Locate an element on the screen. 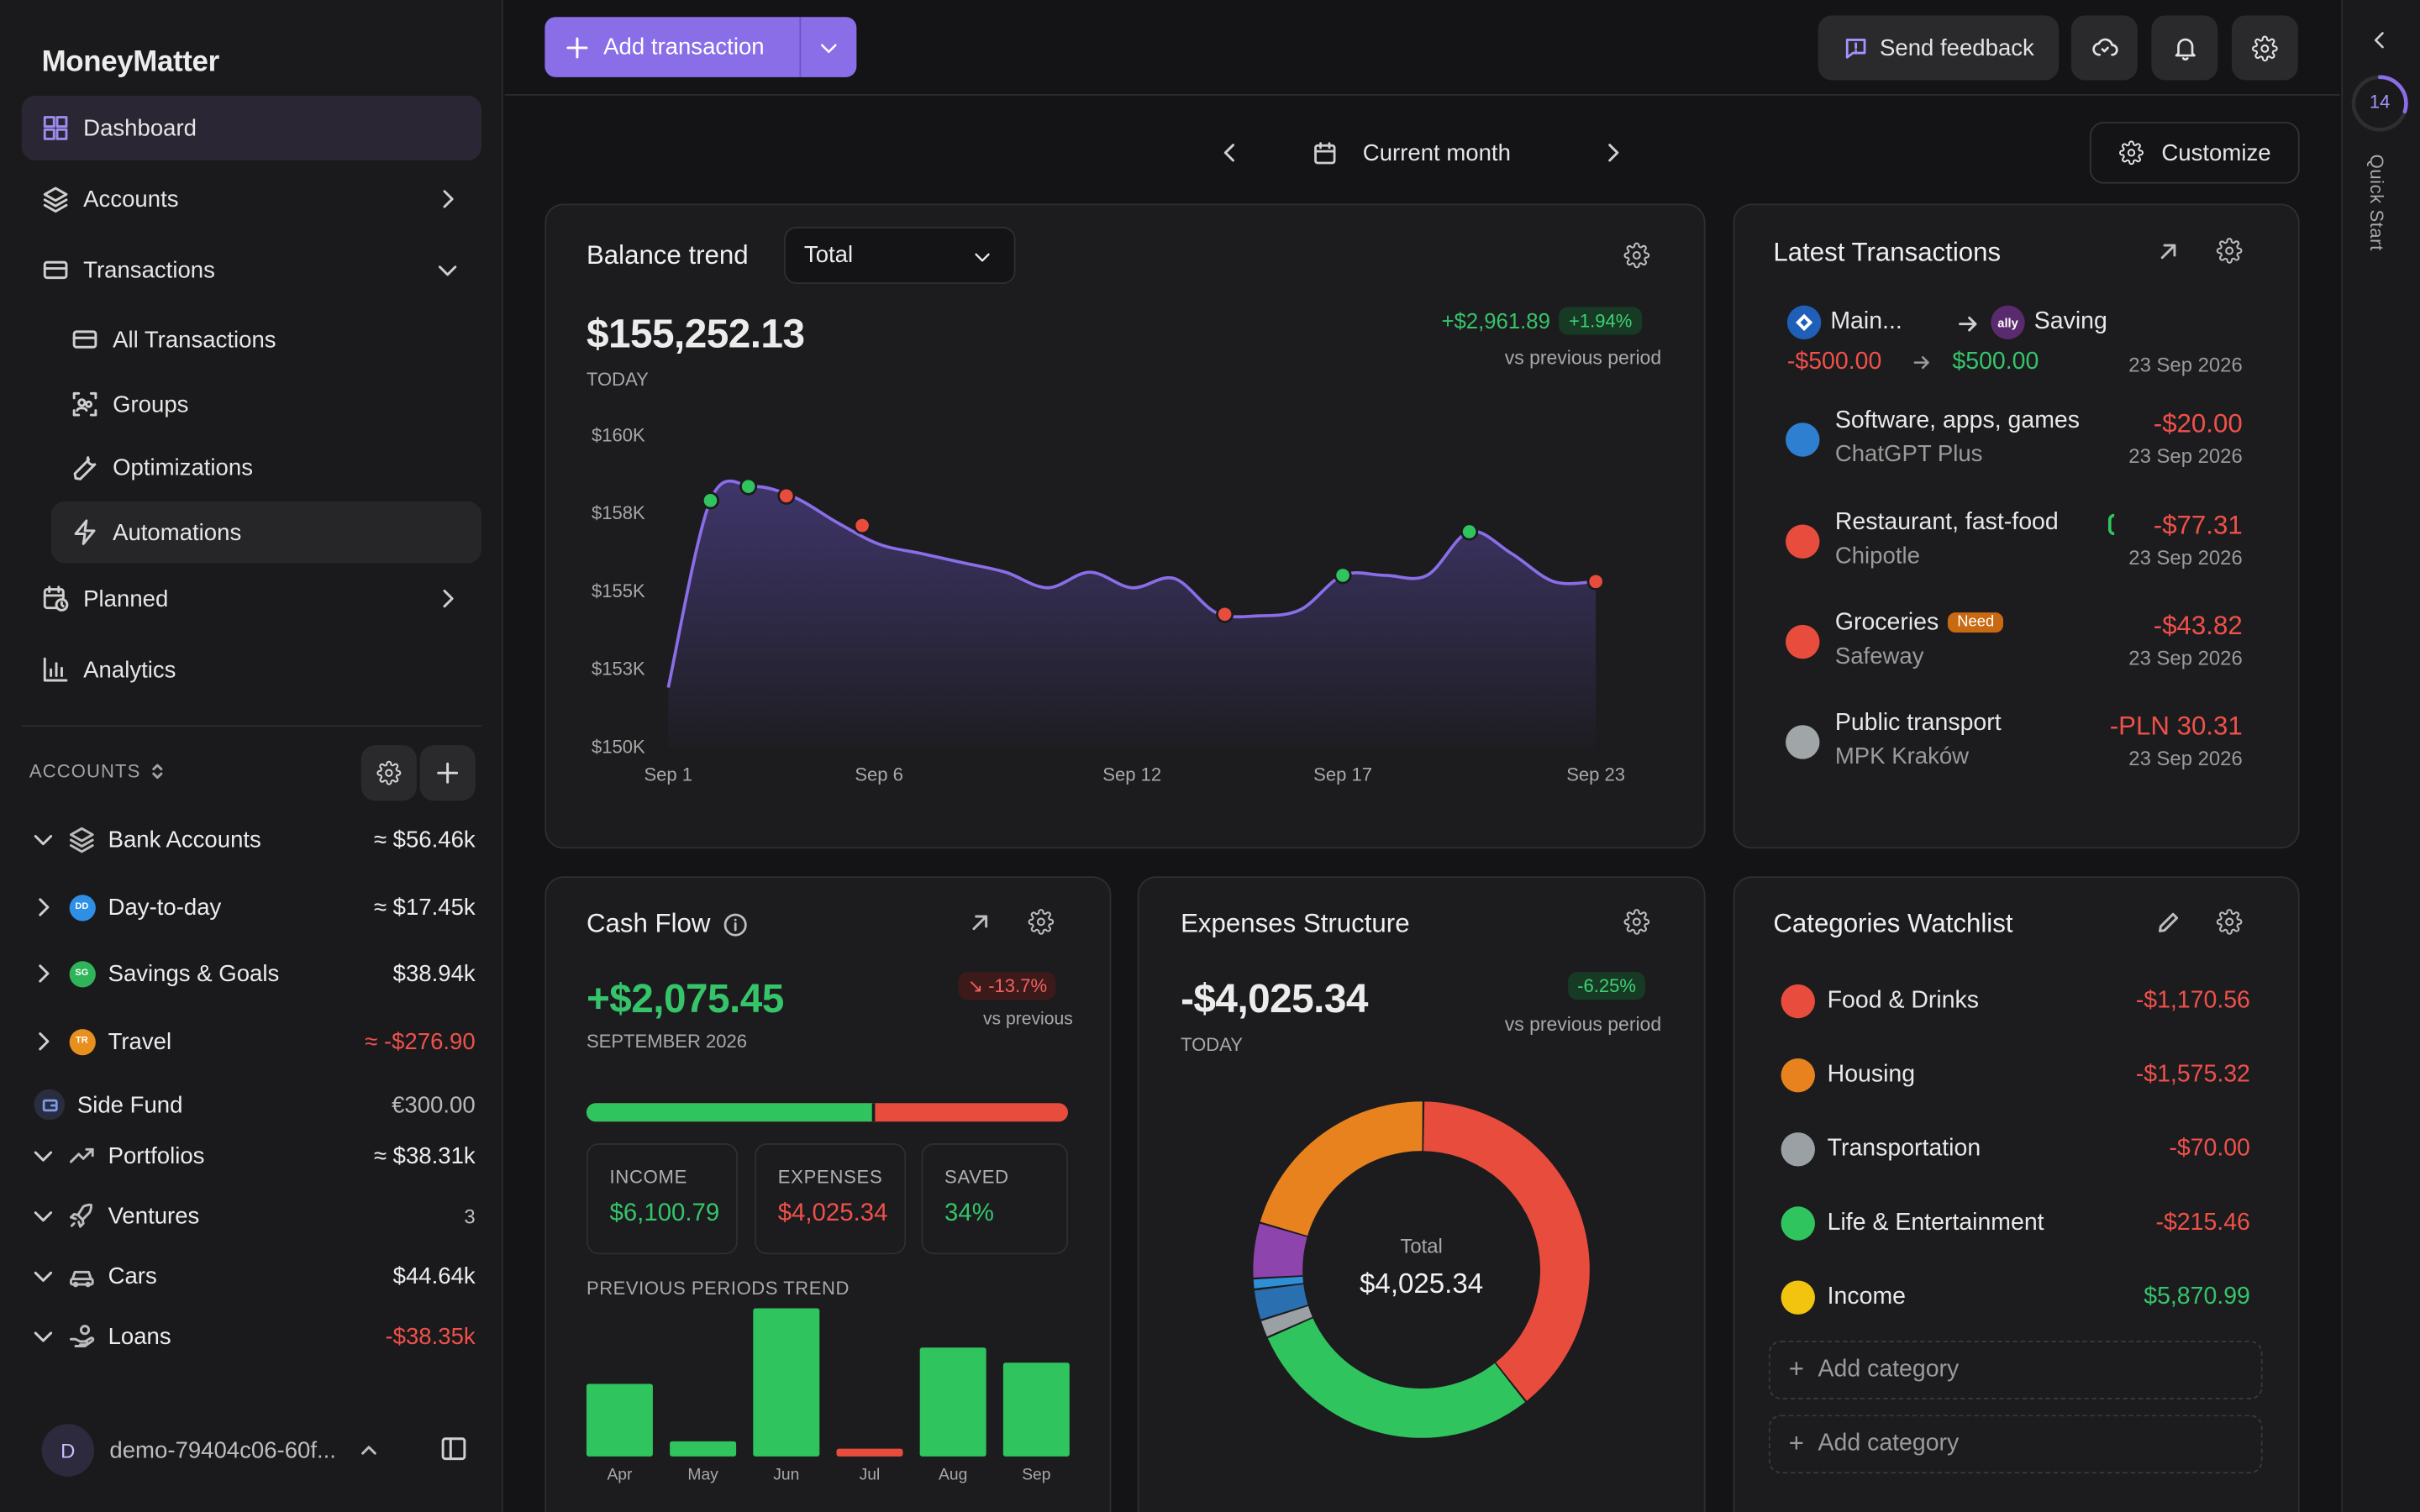 This screenshot has width=2420, height=1512. account-row-bank-accounts: Bank Accounts ≈ $56.46k is located at coordinates (254, 839).